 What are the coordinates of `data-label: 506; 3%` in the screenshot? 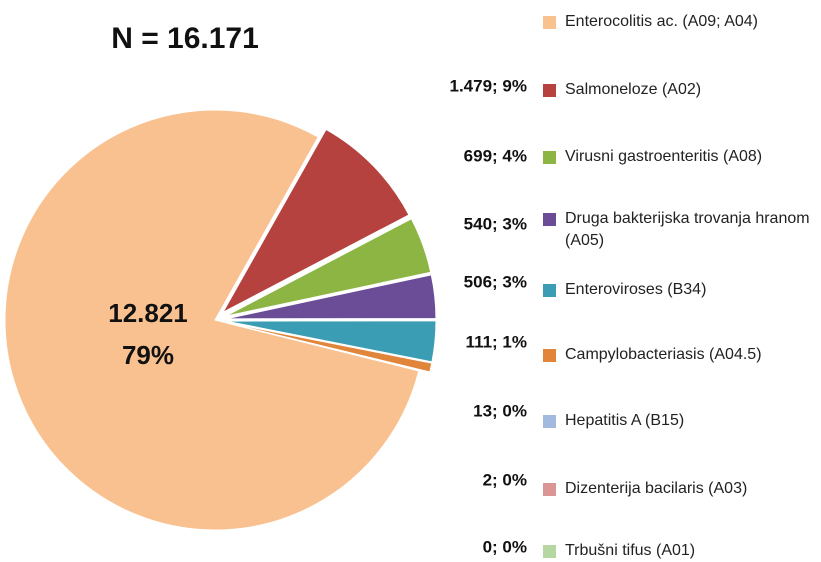 It's located at (495, 281).